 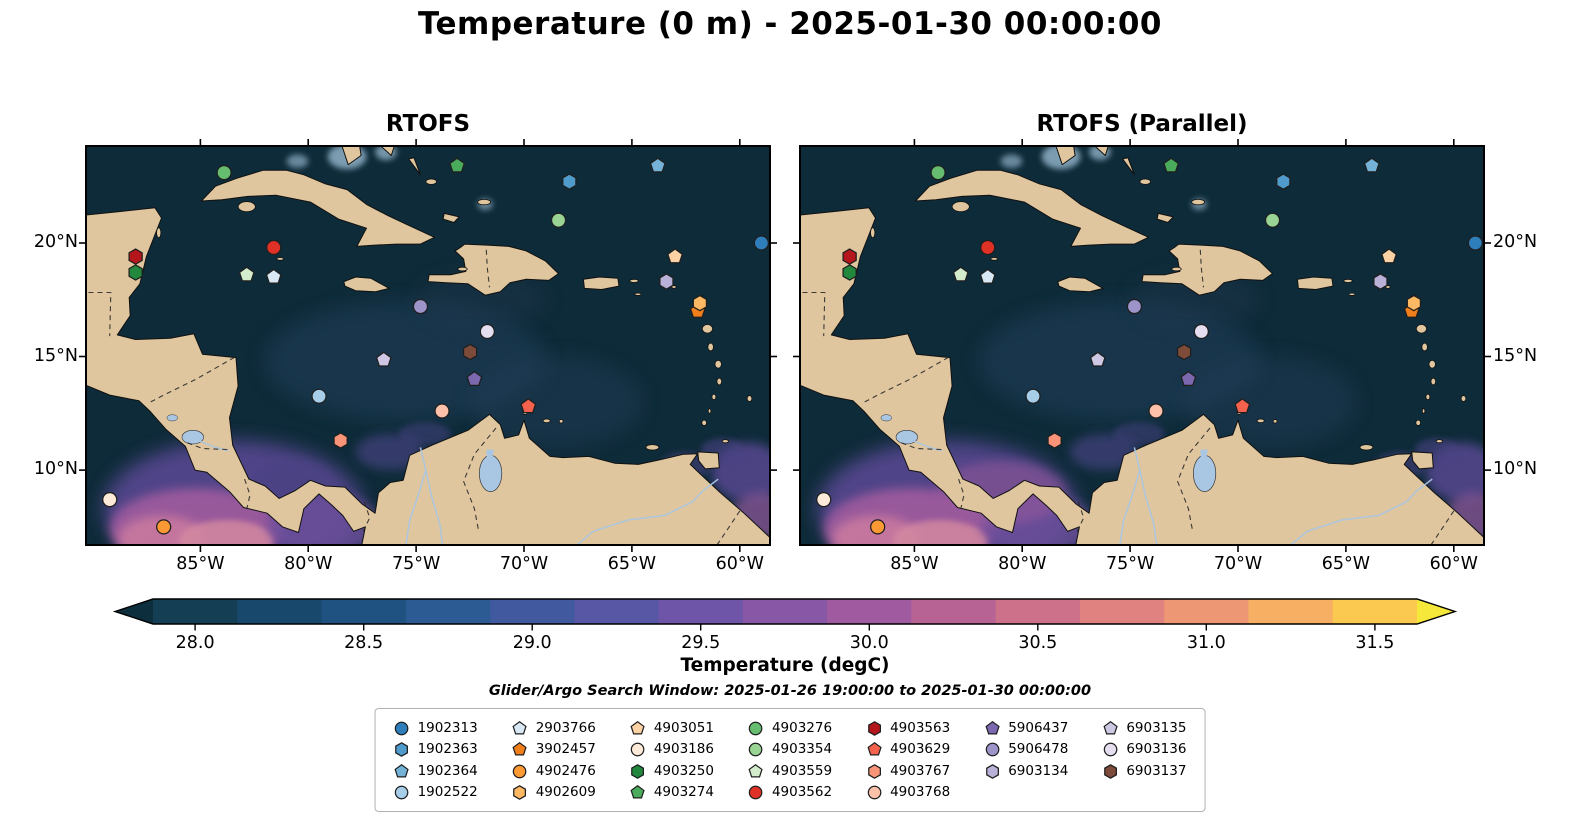 What do you see at coordinates (565, 792) in the screenshot?
I see `legend-item-label: 4902609` at bounding box center [565, 792].